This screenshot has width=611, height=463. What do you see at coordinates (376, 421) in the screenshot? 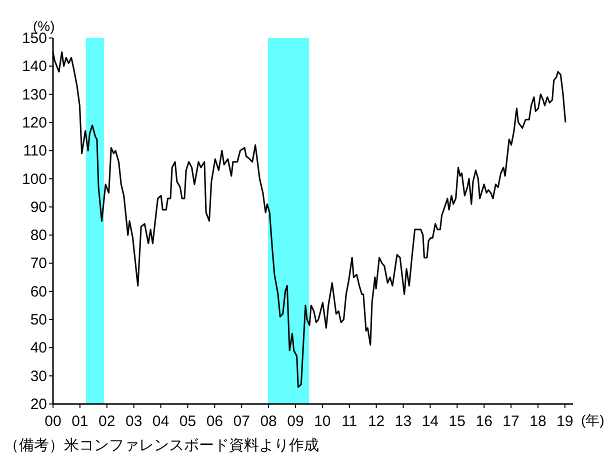
I see `x-tick-label: 12` at bounding box center [376, 421].